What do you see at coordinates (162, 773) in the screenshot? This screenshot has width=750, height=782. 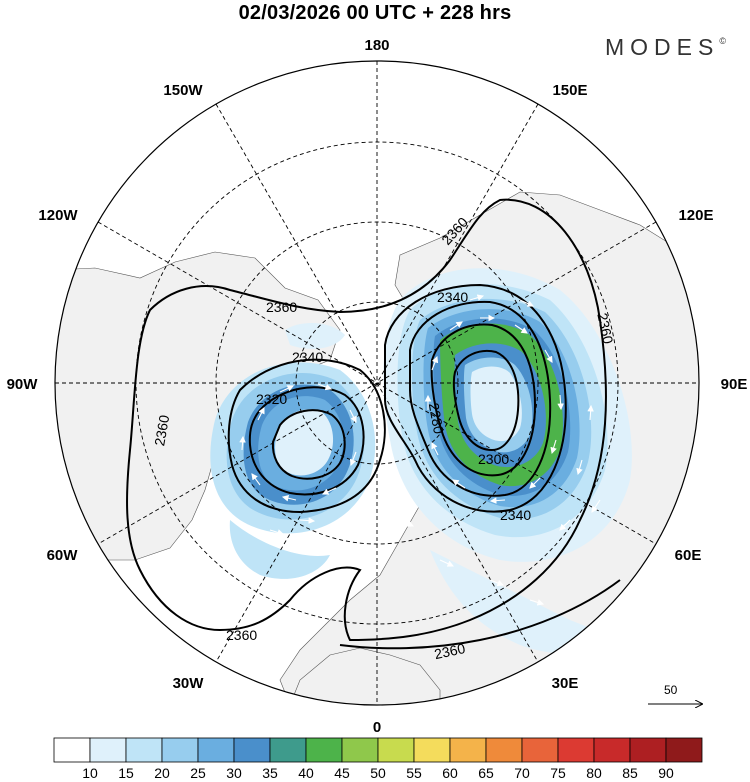 I see `colorbar-label: 20` at bounding box center [162, 773].